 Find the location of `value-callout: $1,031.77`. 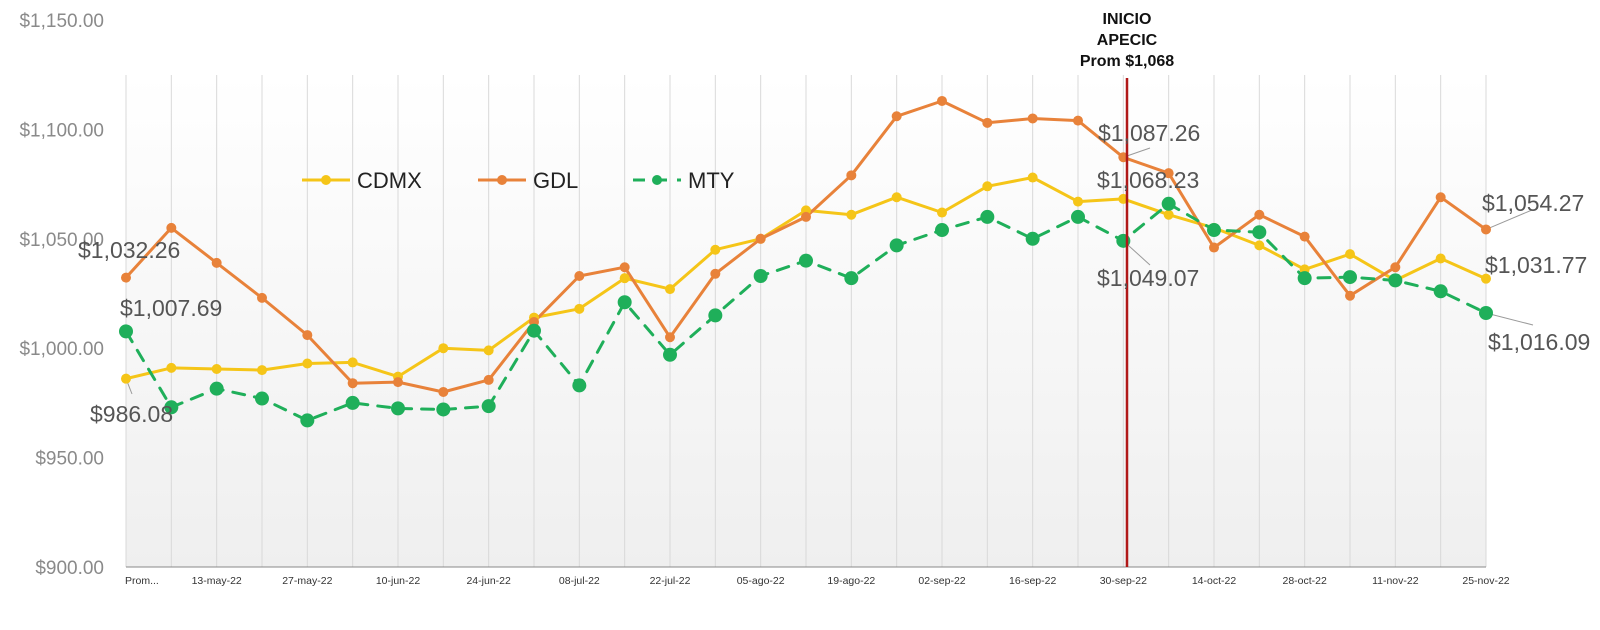

value-callout: $1,031.77 is located at coordinates (1536, 265).